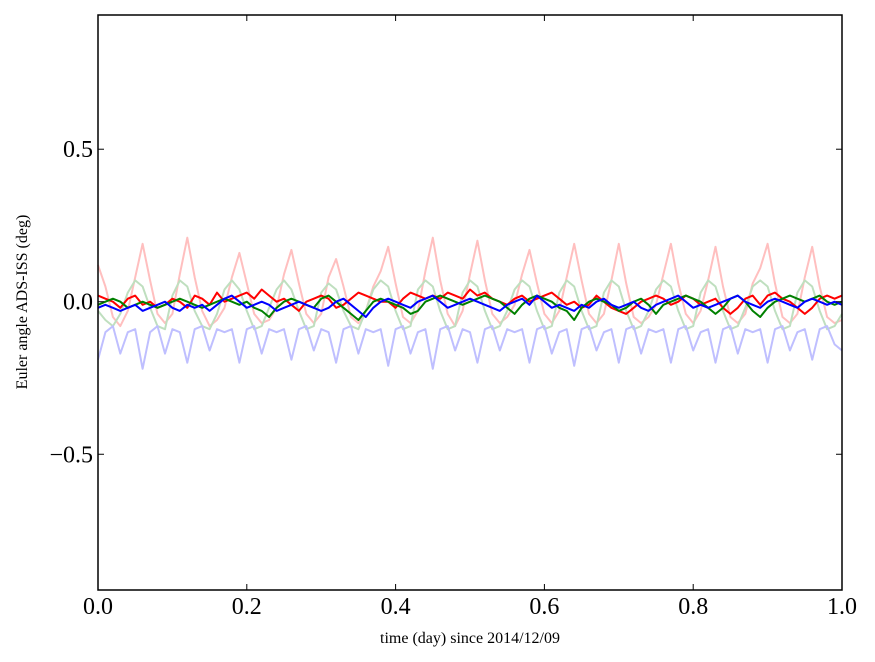  What do you see at coordinates (78, 303) in the screenshot?
I see `y-tick-label: 0.0` at bounding box center [78, 303].